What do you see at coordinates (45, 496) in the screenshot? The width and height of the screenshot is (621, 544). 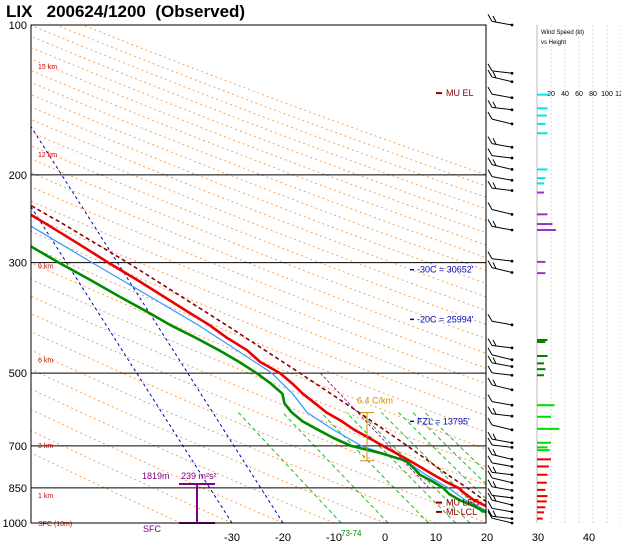 I see `height-label: 1 km` at bounding box center [45, 496].